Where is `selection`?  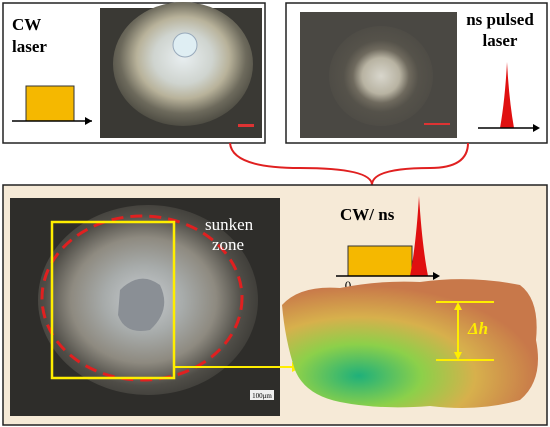
selection is located at coordinates (113, 300).